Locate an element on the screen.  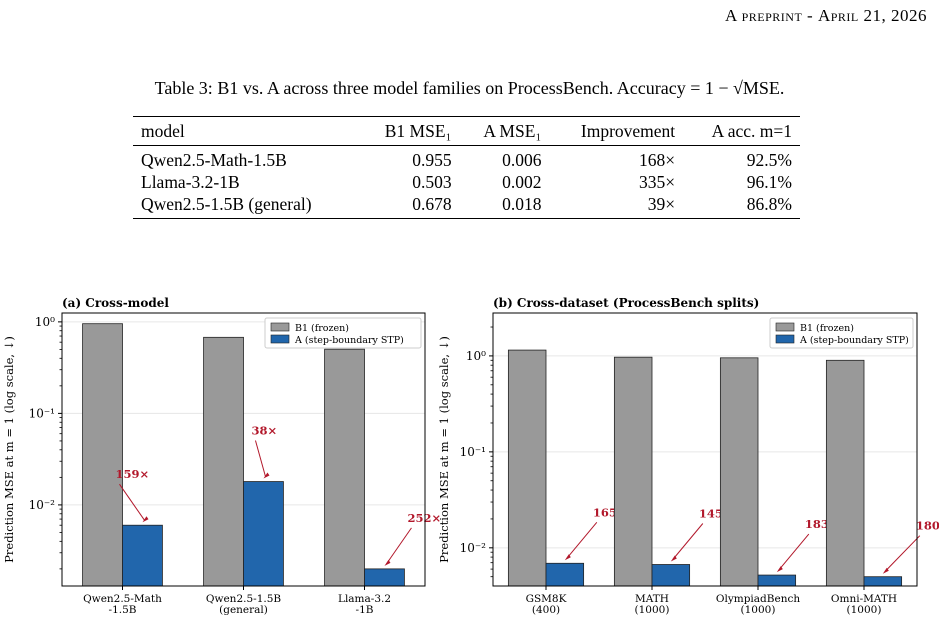
table-cell: Qwen2.5-1.5B (general) is located at coordinates (226, 204).